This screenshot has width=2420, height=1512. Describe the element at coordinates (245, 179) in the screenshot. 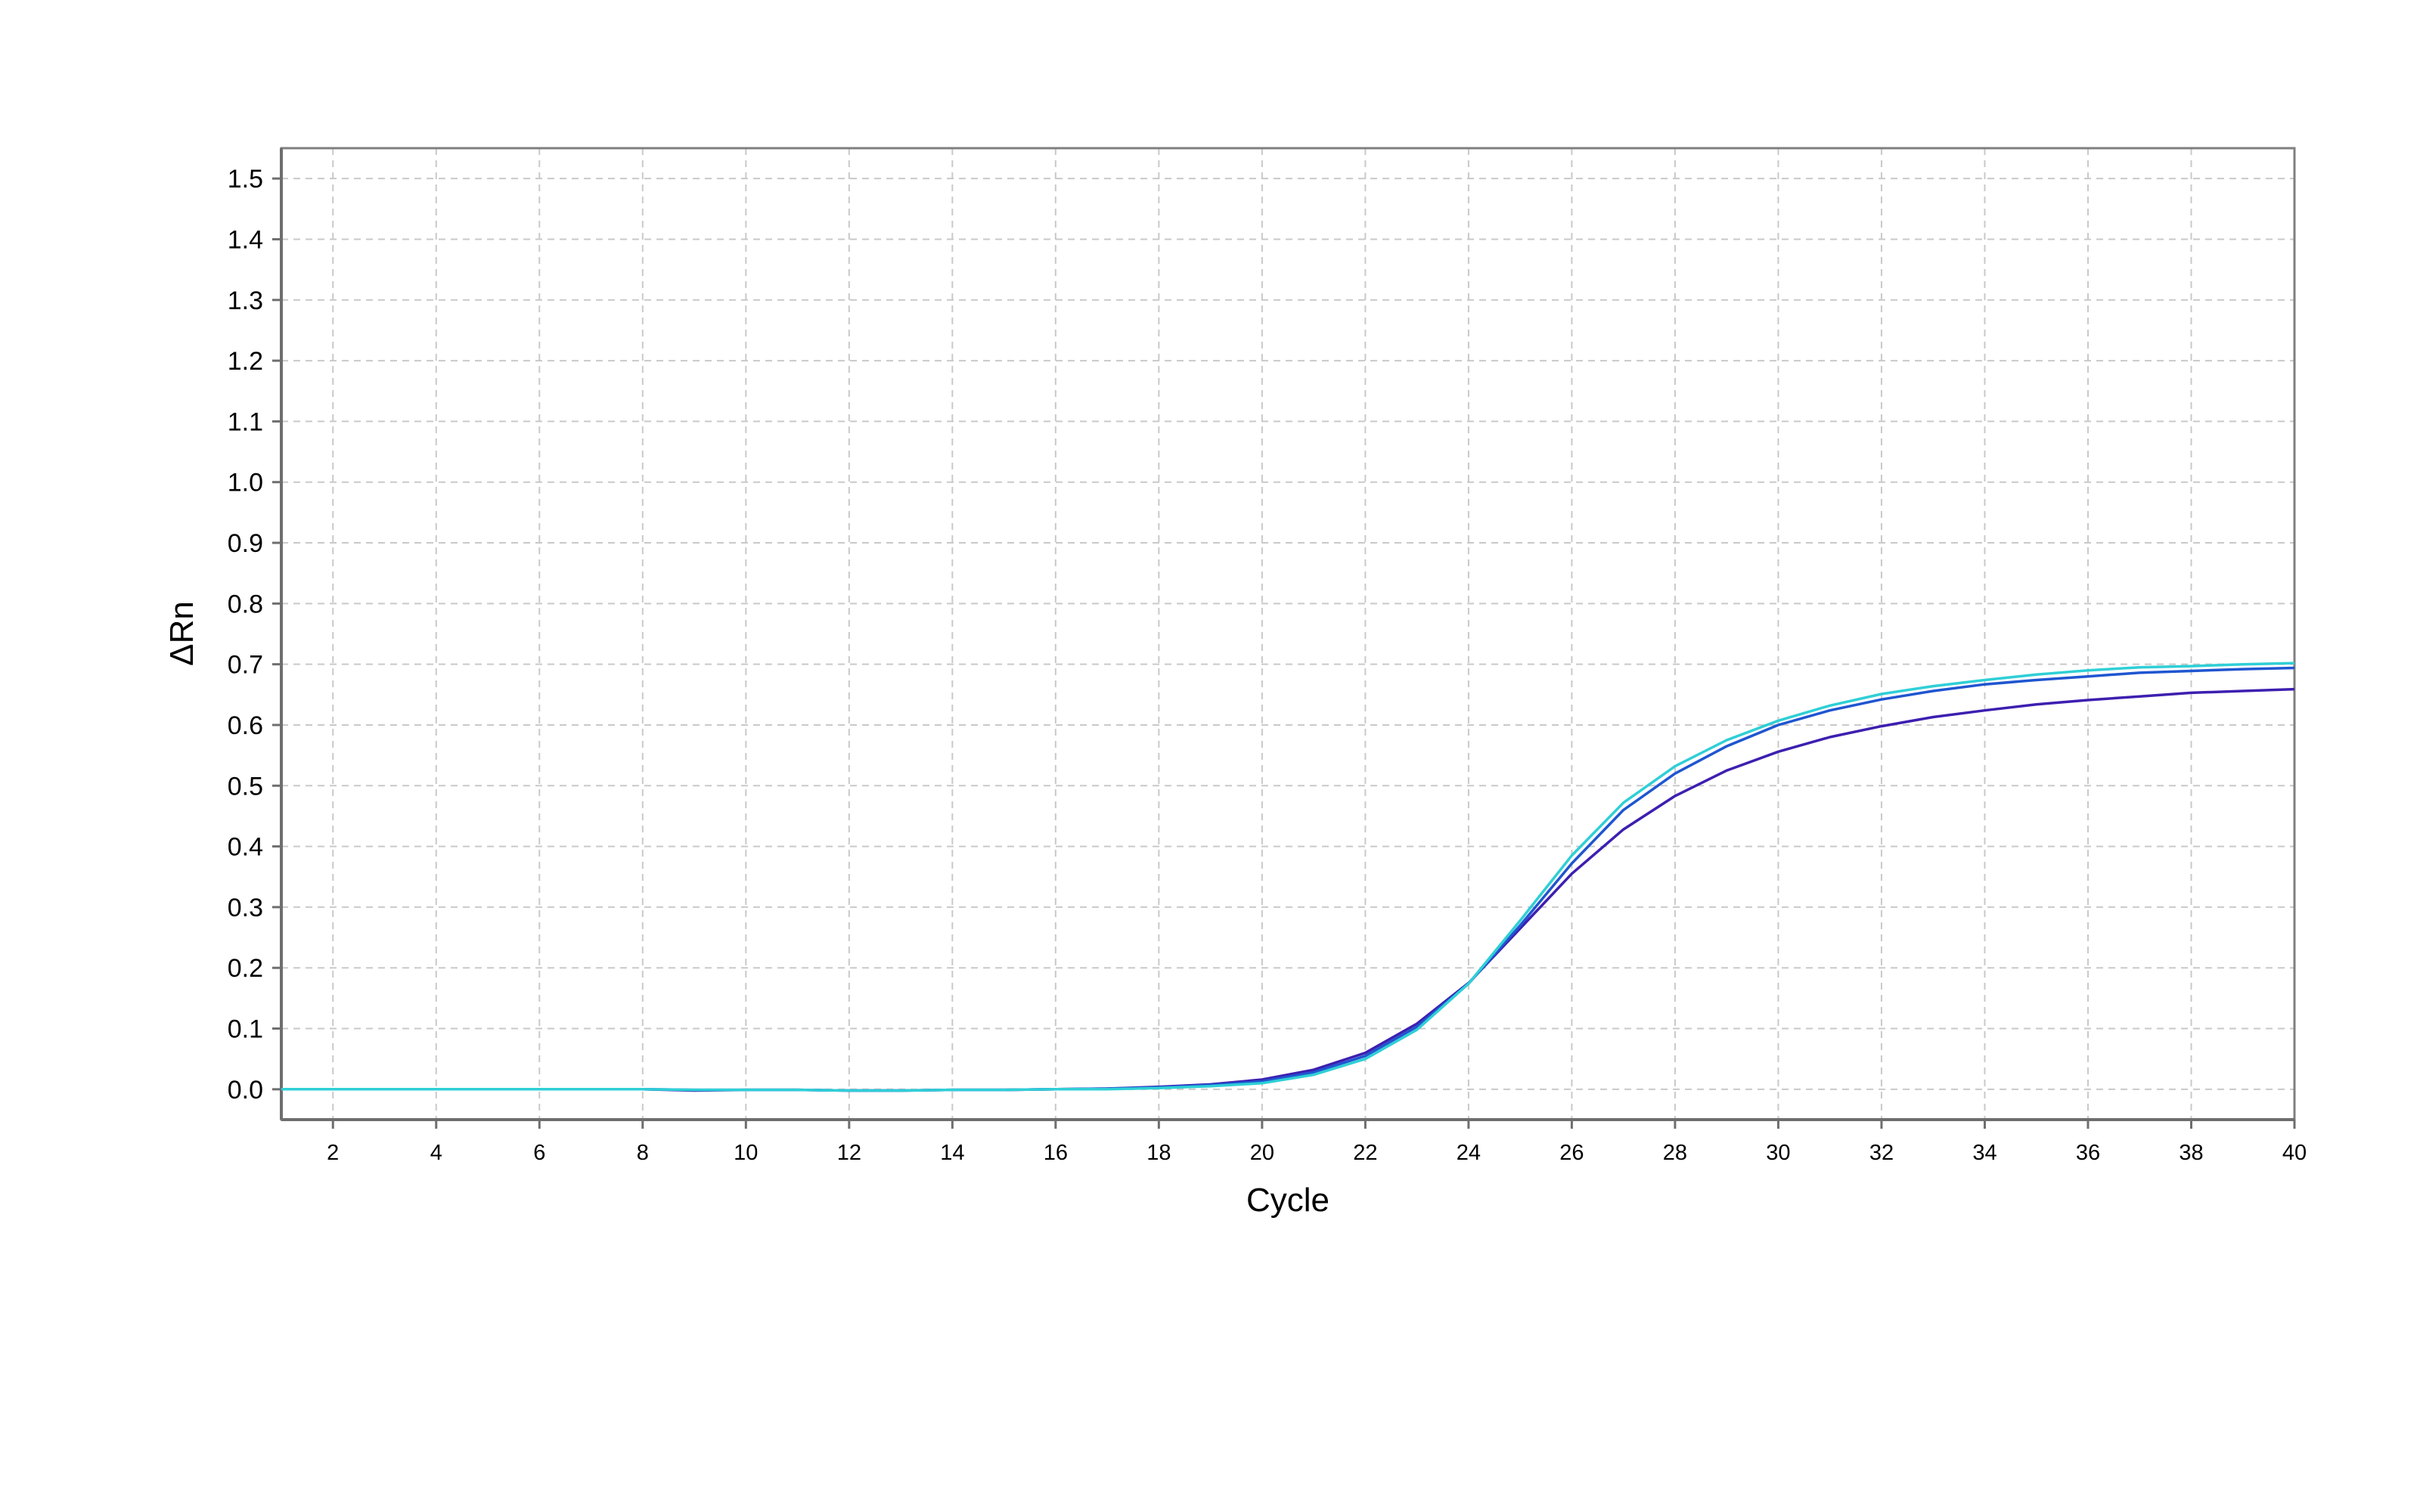

I see `y-tick-label: 1.5` at that location.